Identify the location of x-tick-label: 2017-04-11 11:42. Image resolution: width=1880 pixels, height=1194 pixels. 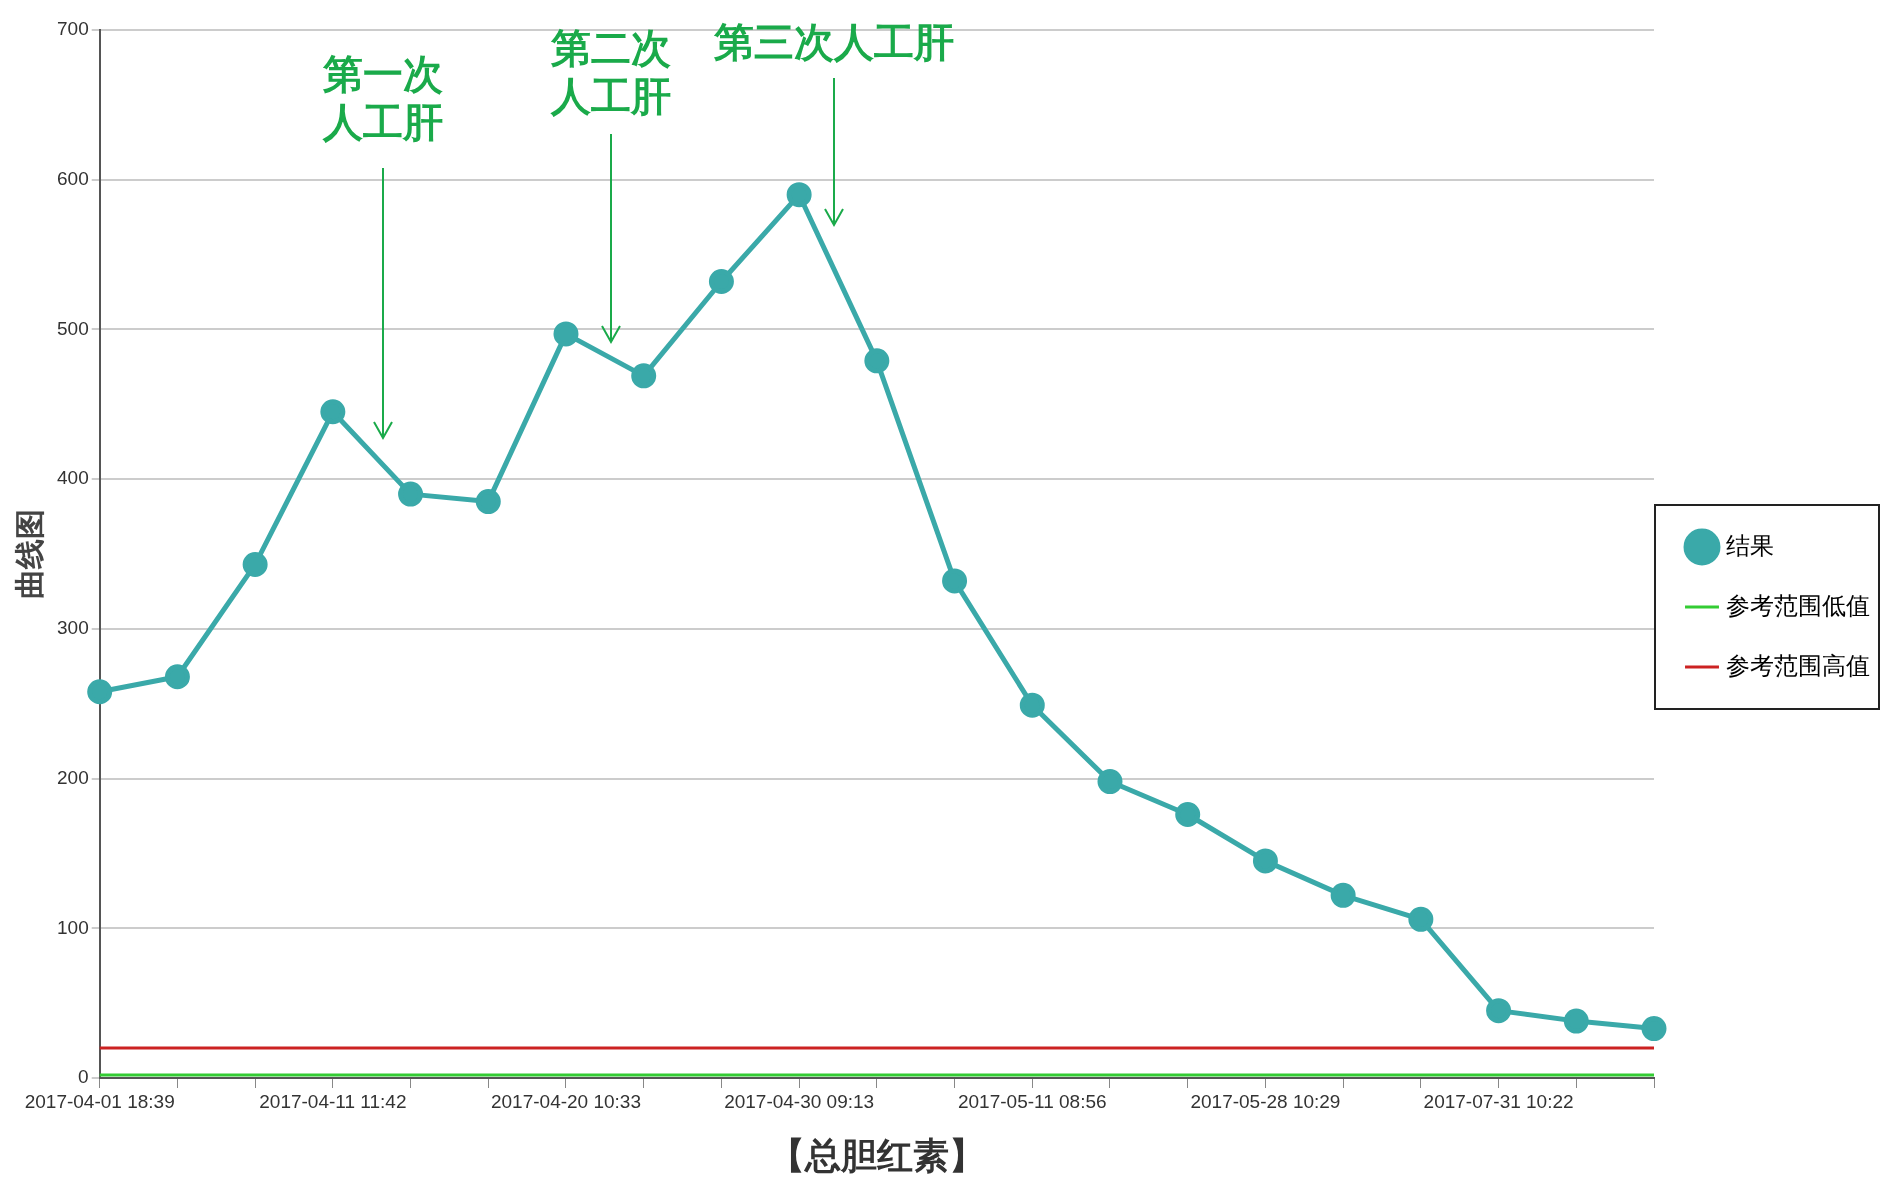
(333, 1101).